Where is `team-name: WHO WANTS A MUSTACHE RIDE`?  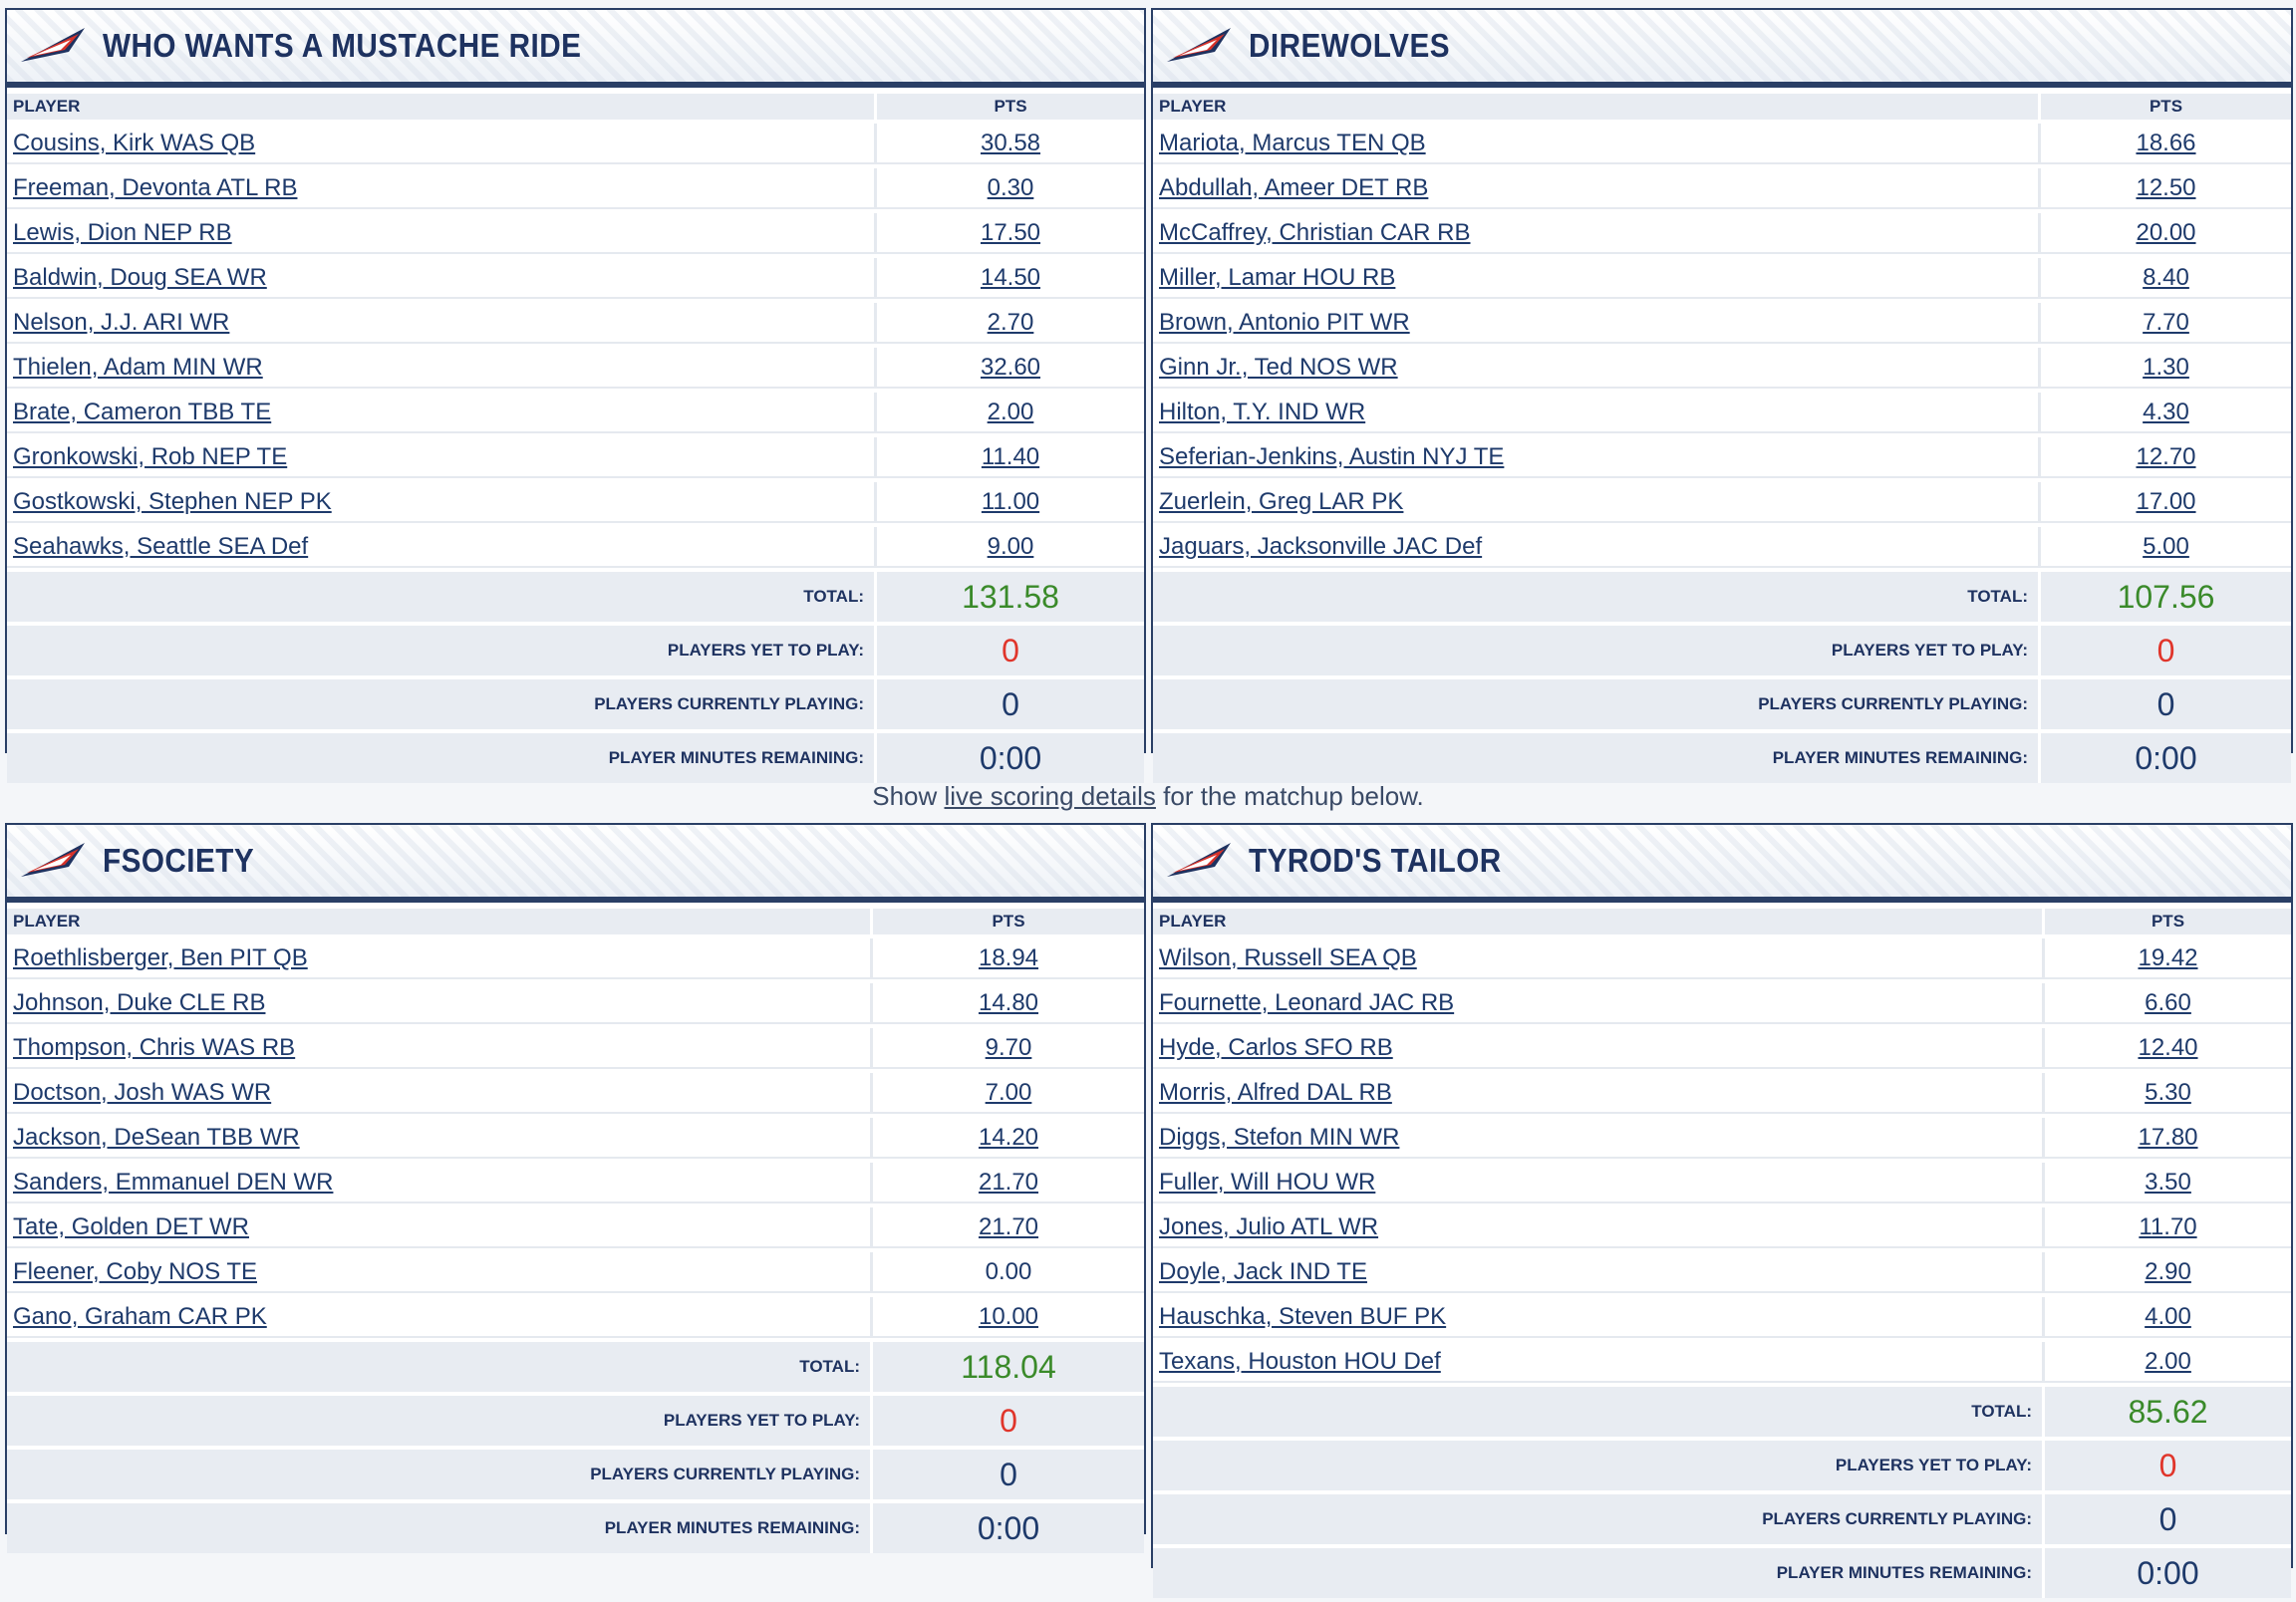
team-name: WHO WANTS A MUSTACHE RIDE is located at coordinates (342, 45).